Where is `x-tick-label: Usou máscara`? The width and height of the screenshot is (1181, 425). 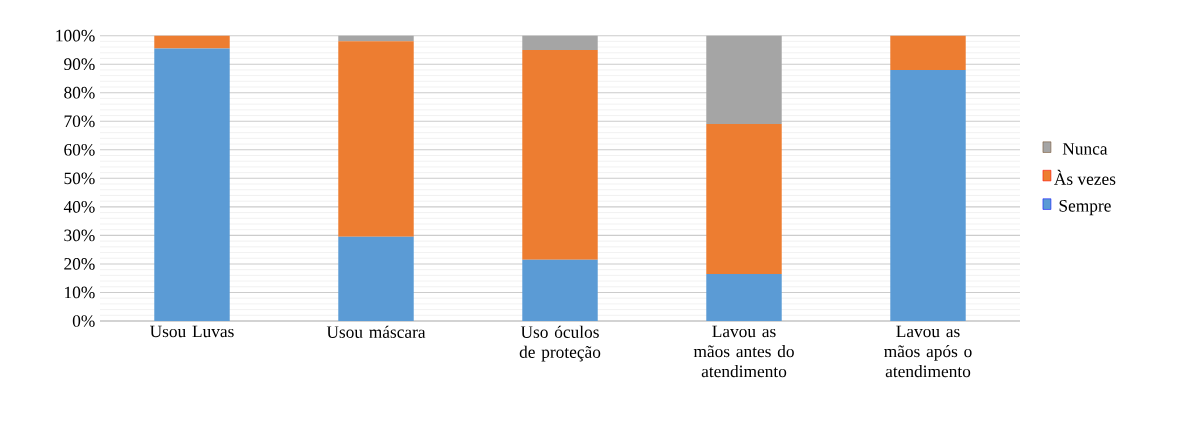
x-tick-label: Usou máscara is located at coordinates (376, 331).